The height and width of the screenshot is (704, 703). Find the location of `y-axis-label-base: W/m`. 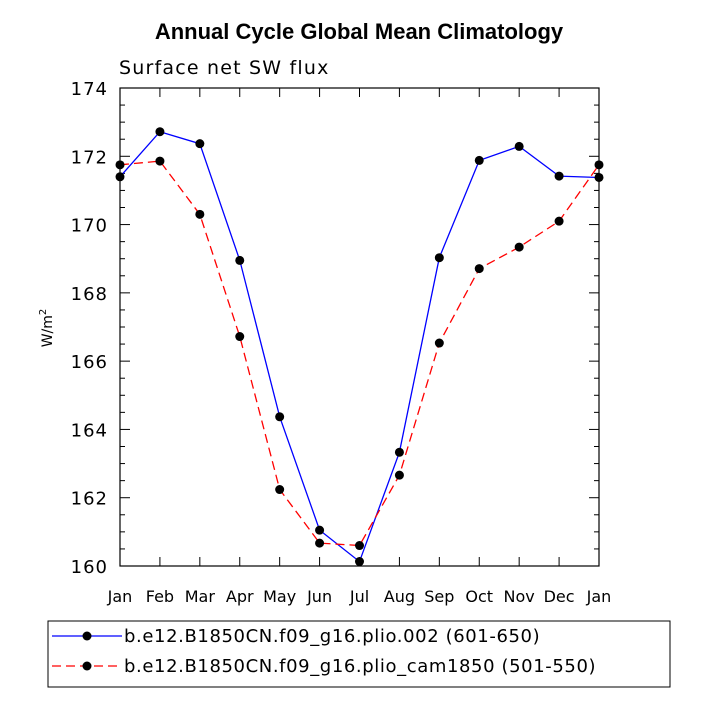

y-axis-label-base: W/m is located at coordinates (48, 331).